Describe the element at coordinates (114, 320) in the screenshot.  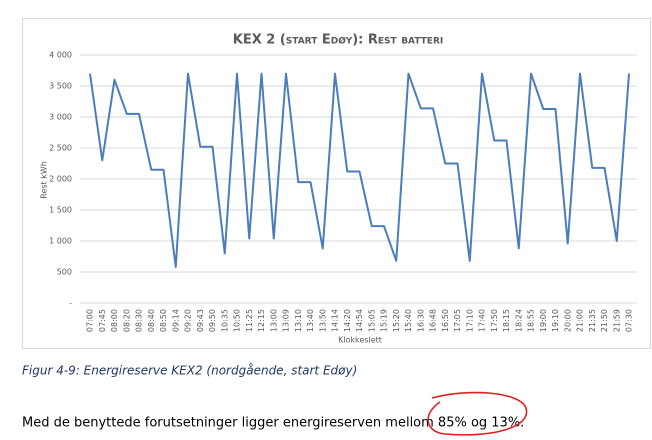
I see `x-tick-label: 08:00` at that location.